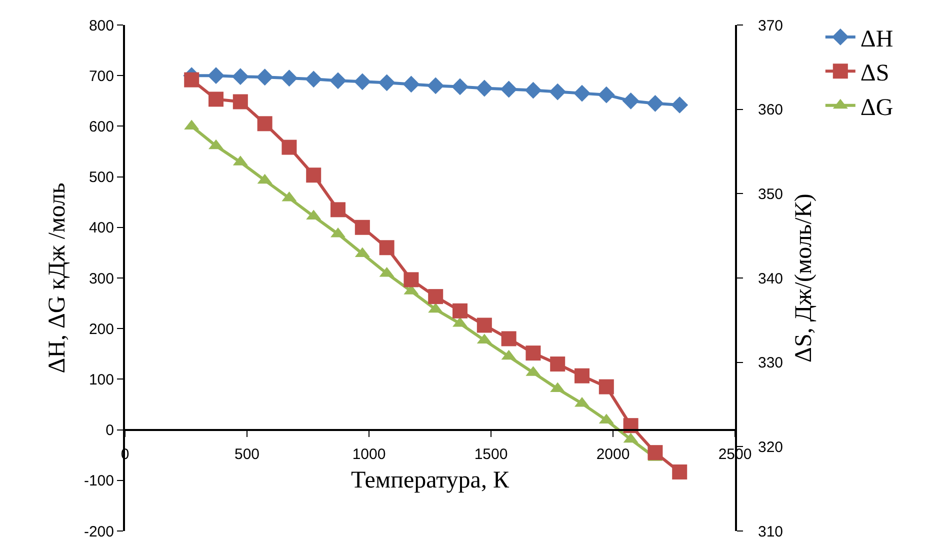 This screenshot has width=952, height=552. What do you see at coordinates (877, 39) in the screenshot?
I see `legend-label: ΔH` at bounding box center [877, 39].